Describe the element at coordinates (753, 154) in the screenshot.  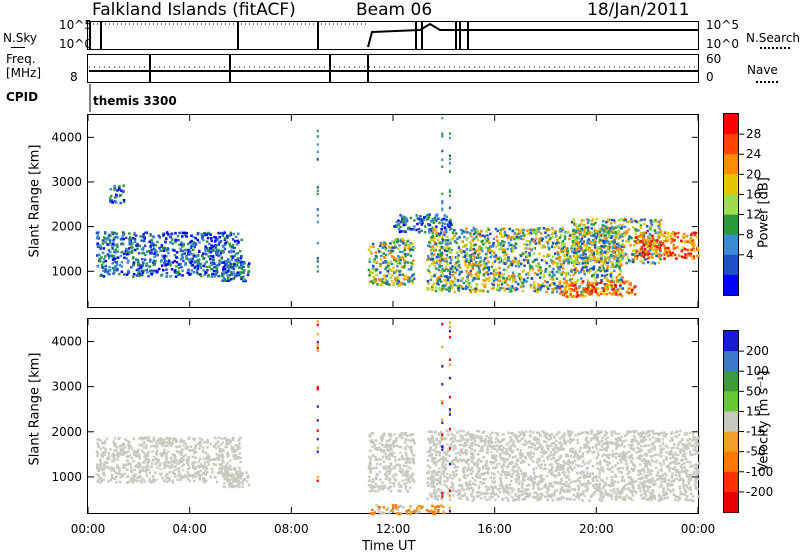
I see `colorbar-tick-label: 24` at that location.